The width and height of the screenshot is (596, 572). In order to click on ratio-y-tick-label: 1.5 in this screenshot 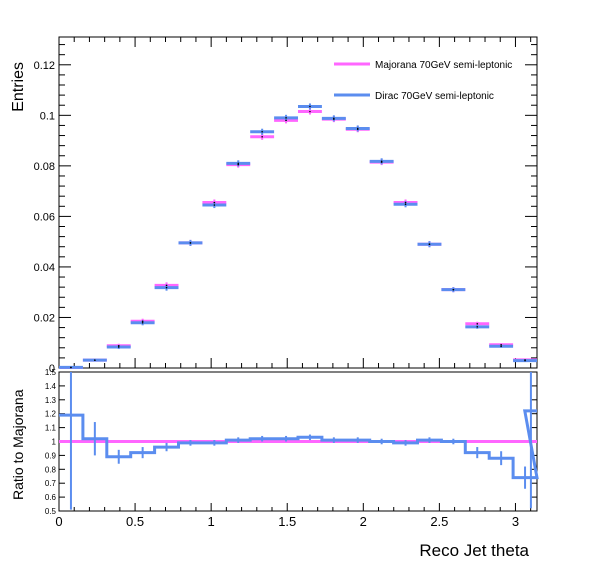, I will do `click(51, 372)`.